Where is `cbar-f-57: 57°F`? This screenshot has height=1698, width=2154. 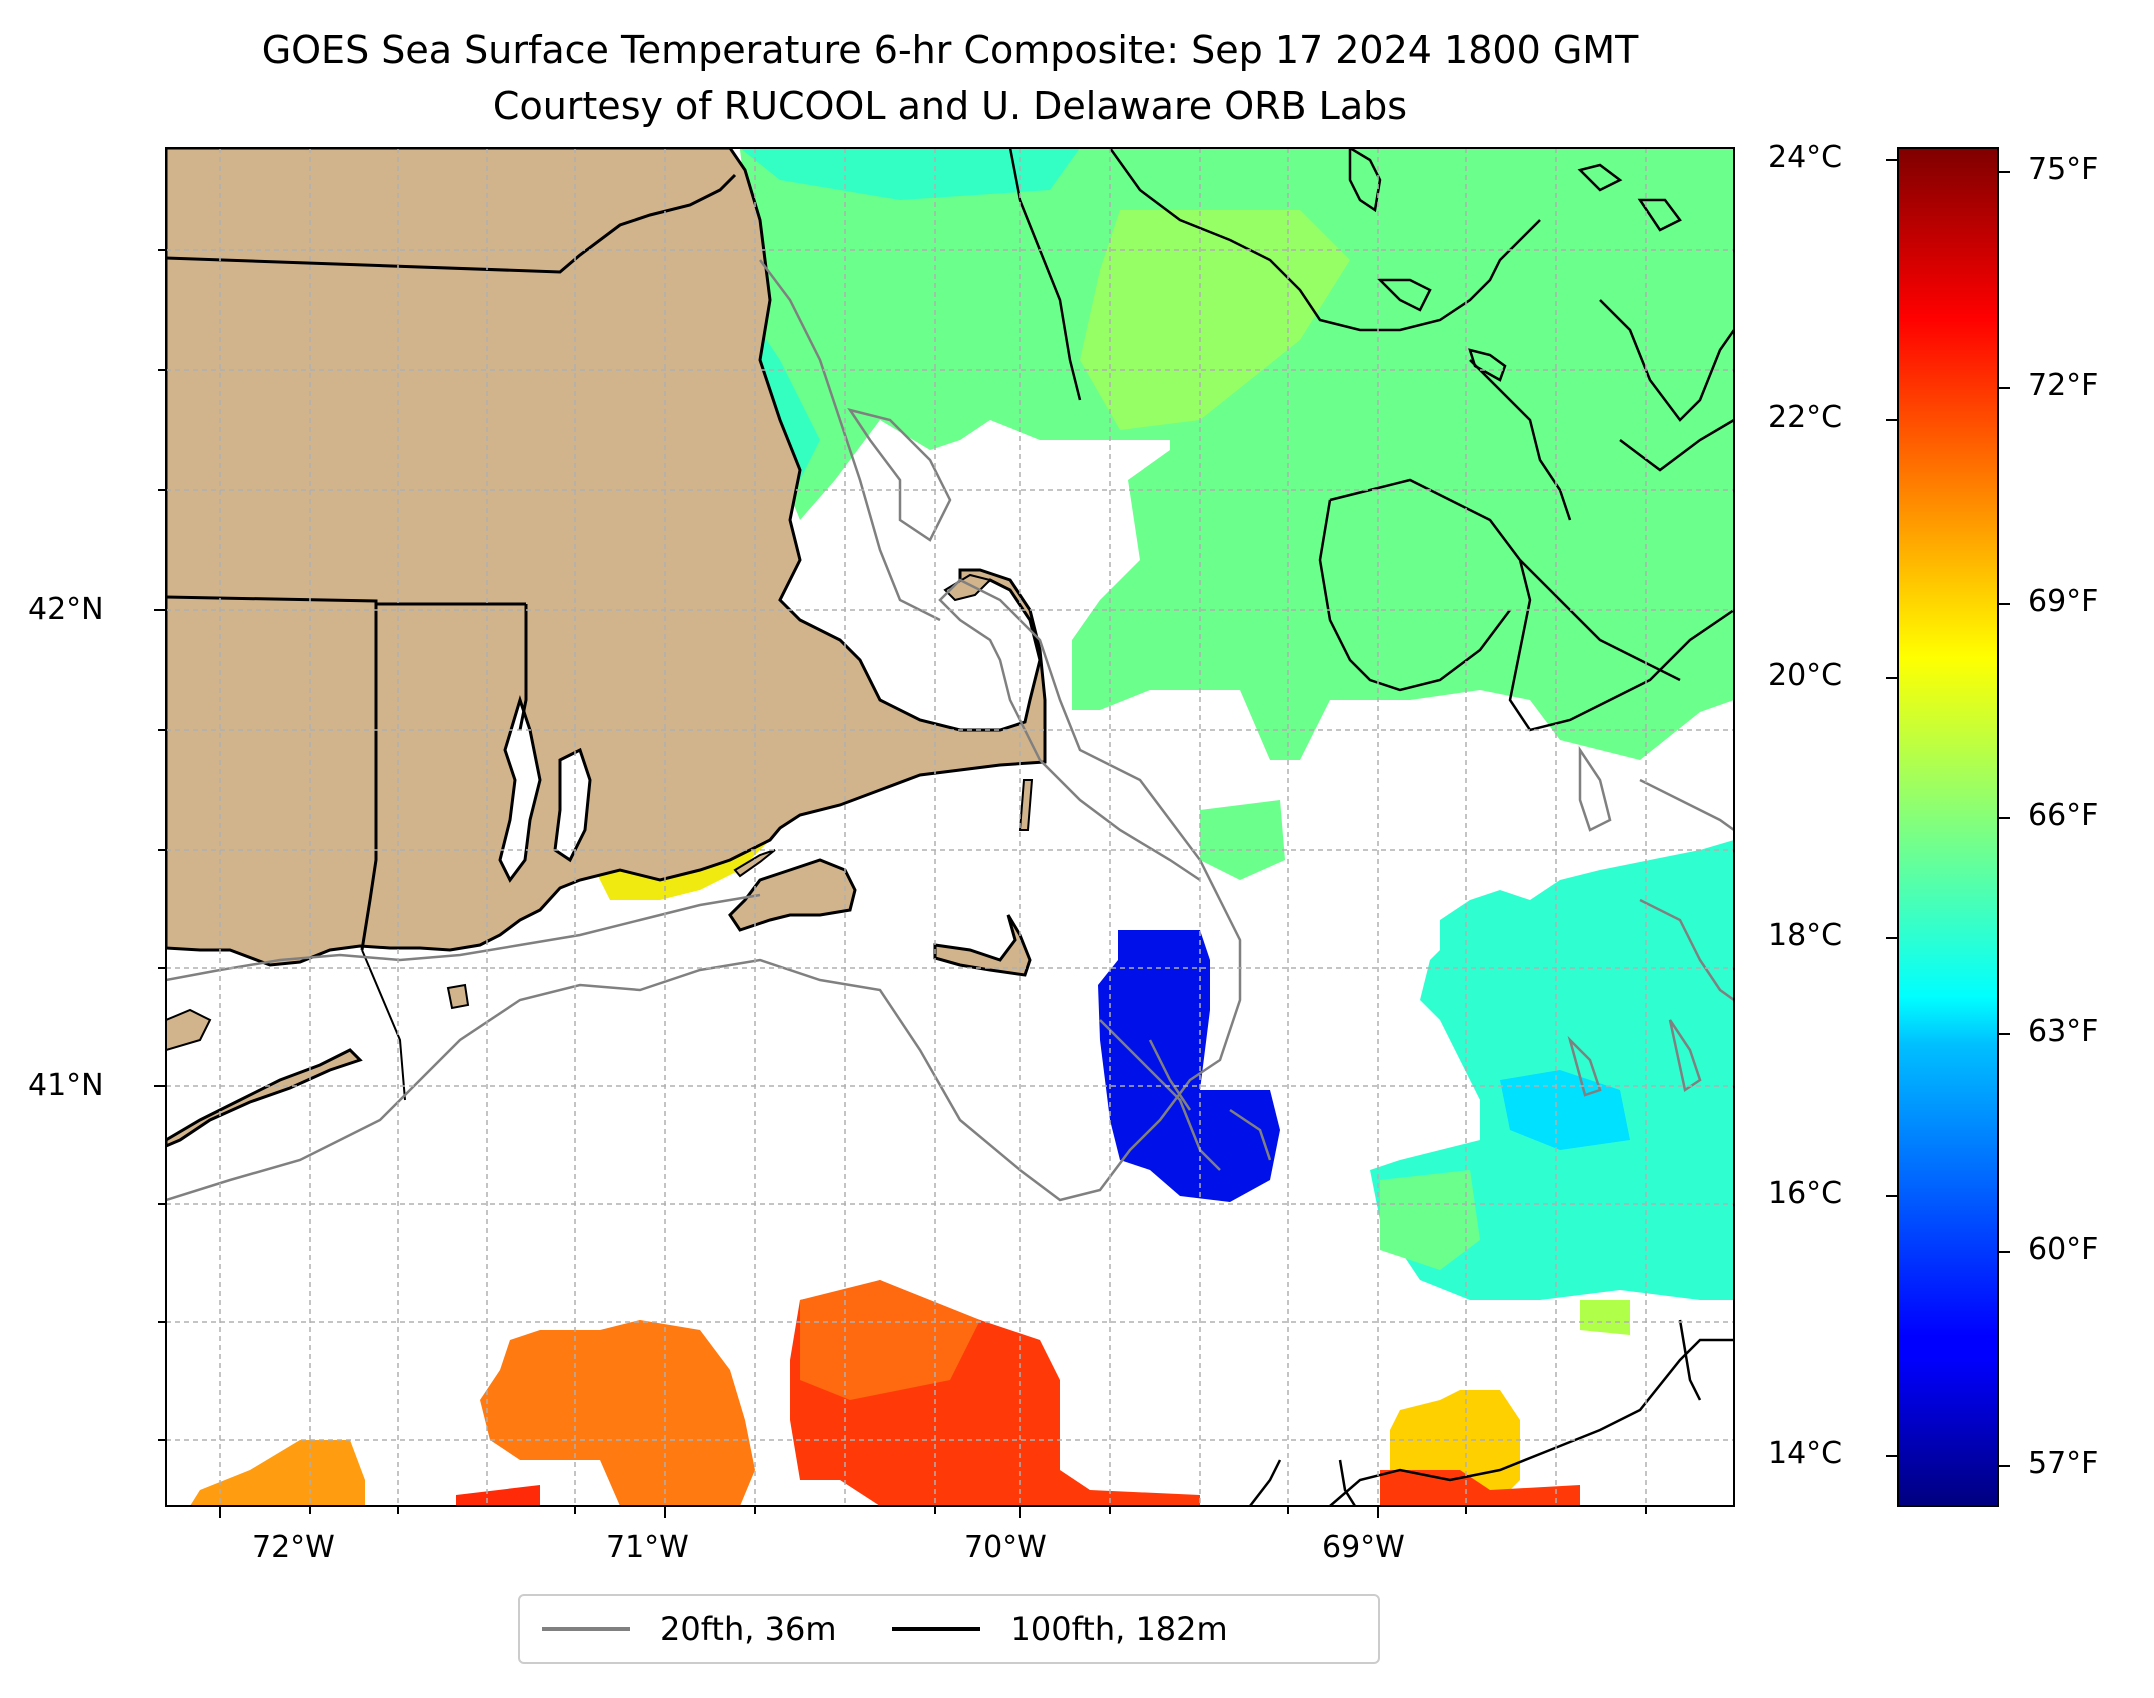
cbar-f-57: 57°F is located at coordinates (2063, 1463).